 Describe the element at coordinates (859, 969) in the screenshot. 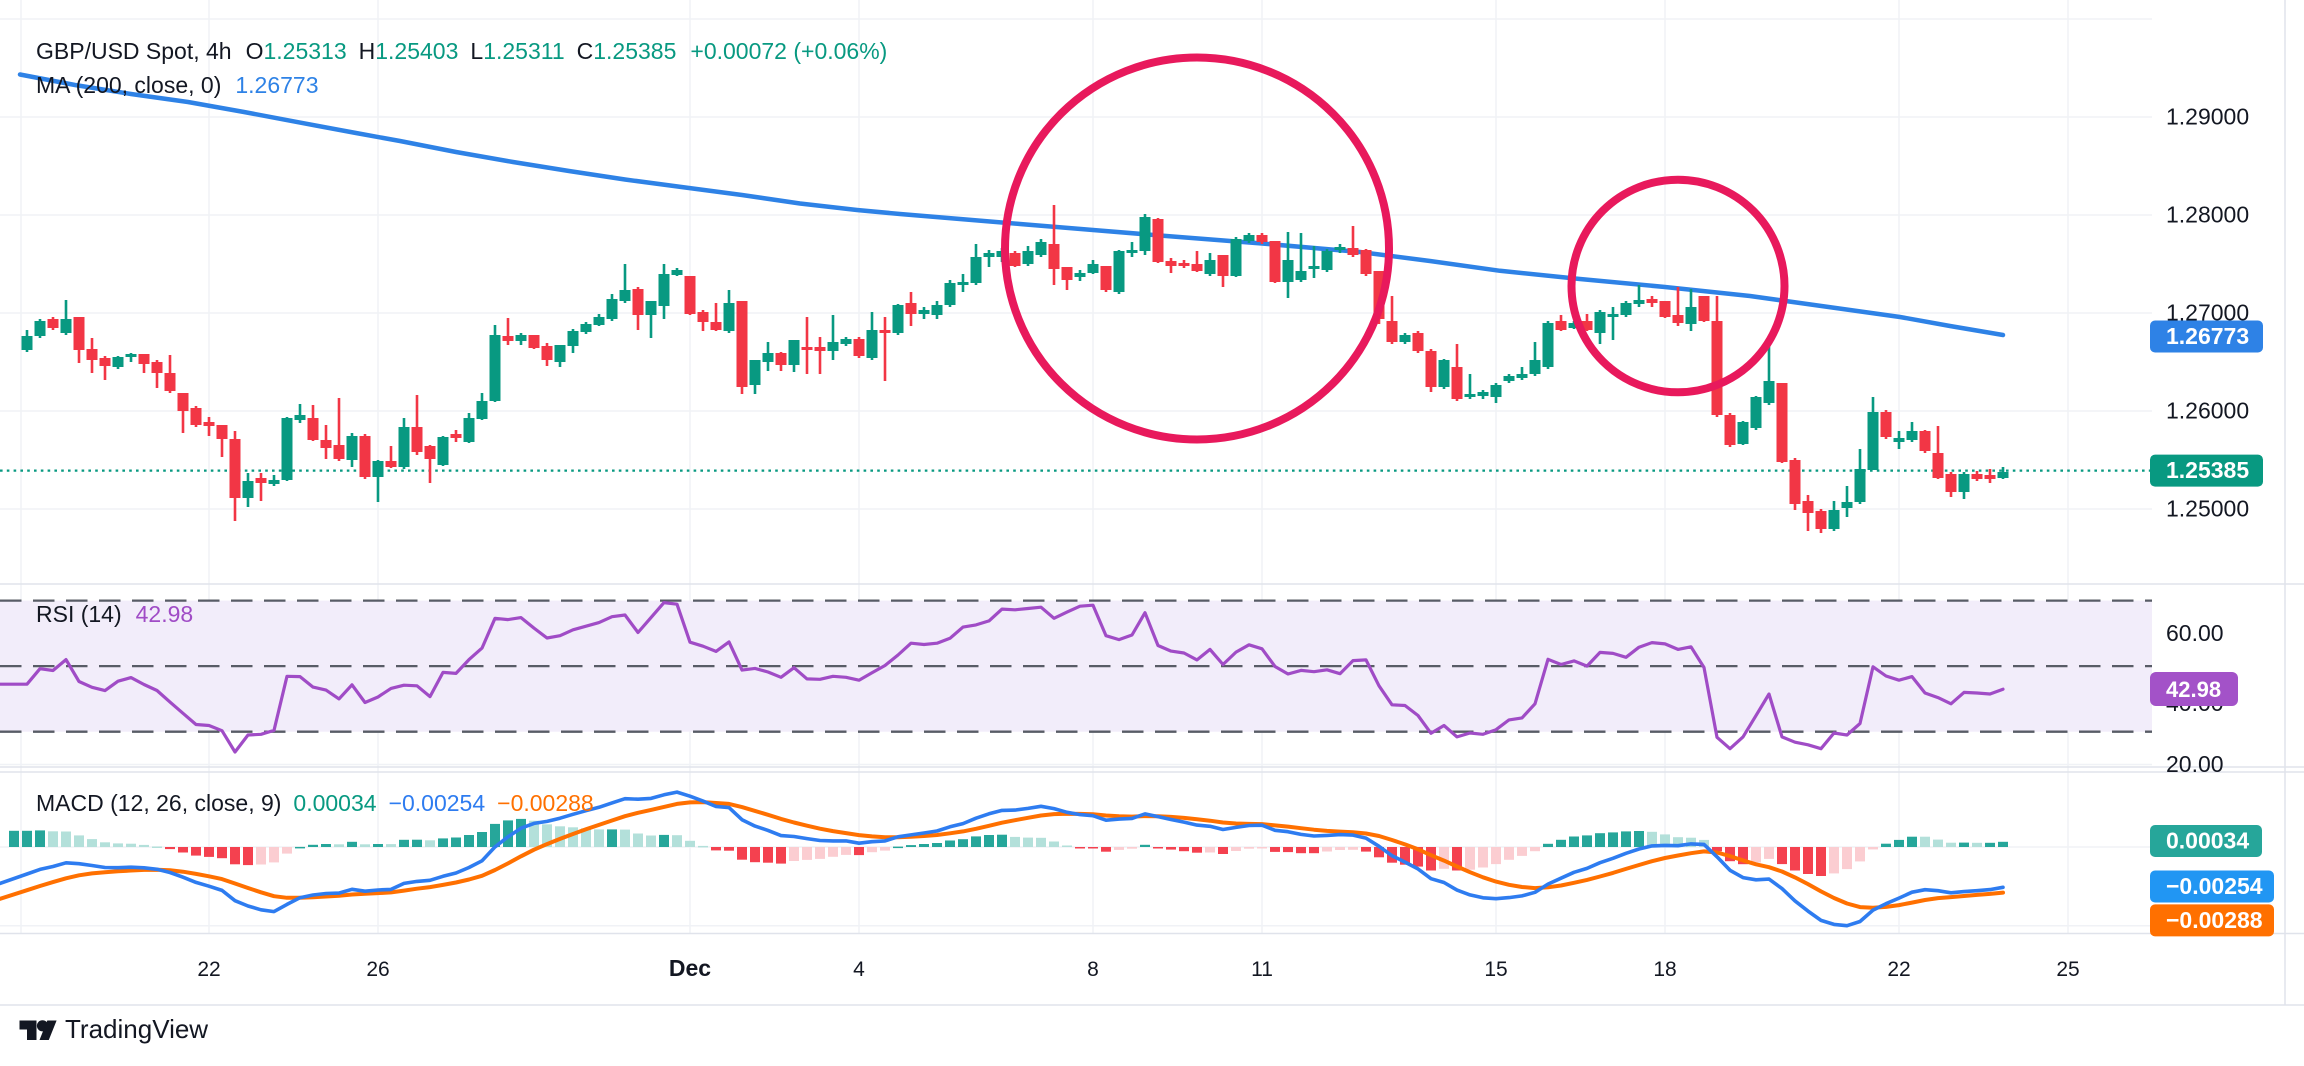

I see `svg-text: 4` at that location.